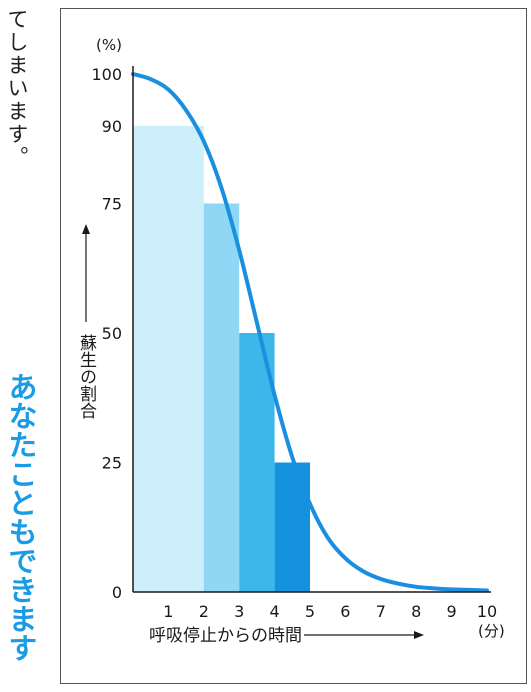  What do you see at coordinates (86, 229) in the screenshot?
I see `y-label-arrow-head` at bounding box center [86, 229].